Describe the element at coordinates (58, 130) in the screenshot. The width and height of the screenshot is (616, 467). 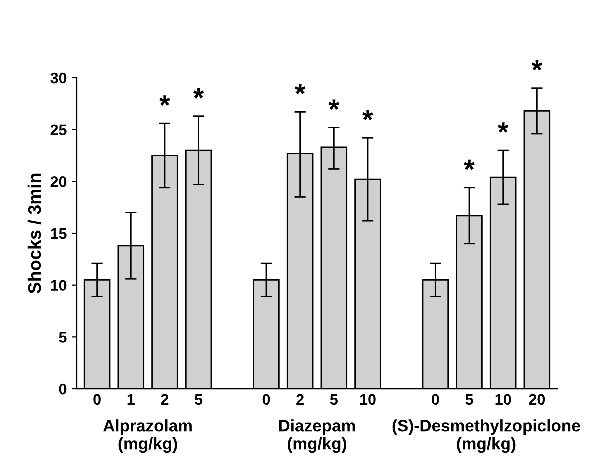
I see `y-tick-label: 25` at that location.